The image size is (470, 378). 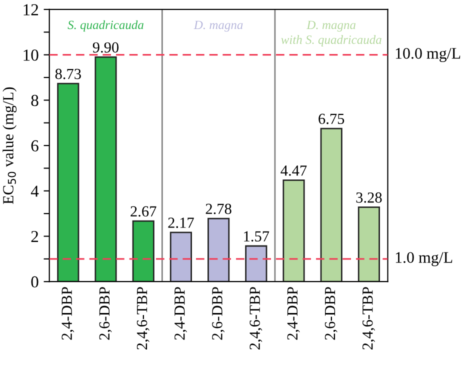 I want to click on y-axis-title: EC$_{50}$ value (mg/L), so click(x=9, y=145).